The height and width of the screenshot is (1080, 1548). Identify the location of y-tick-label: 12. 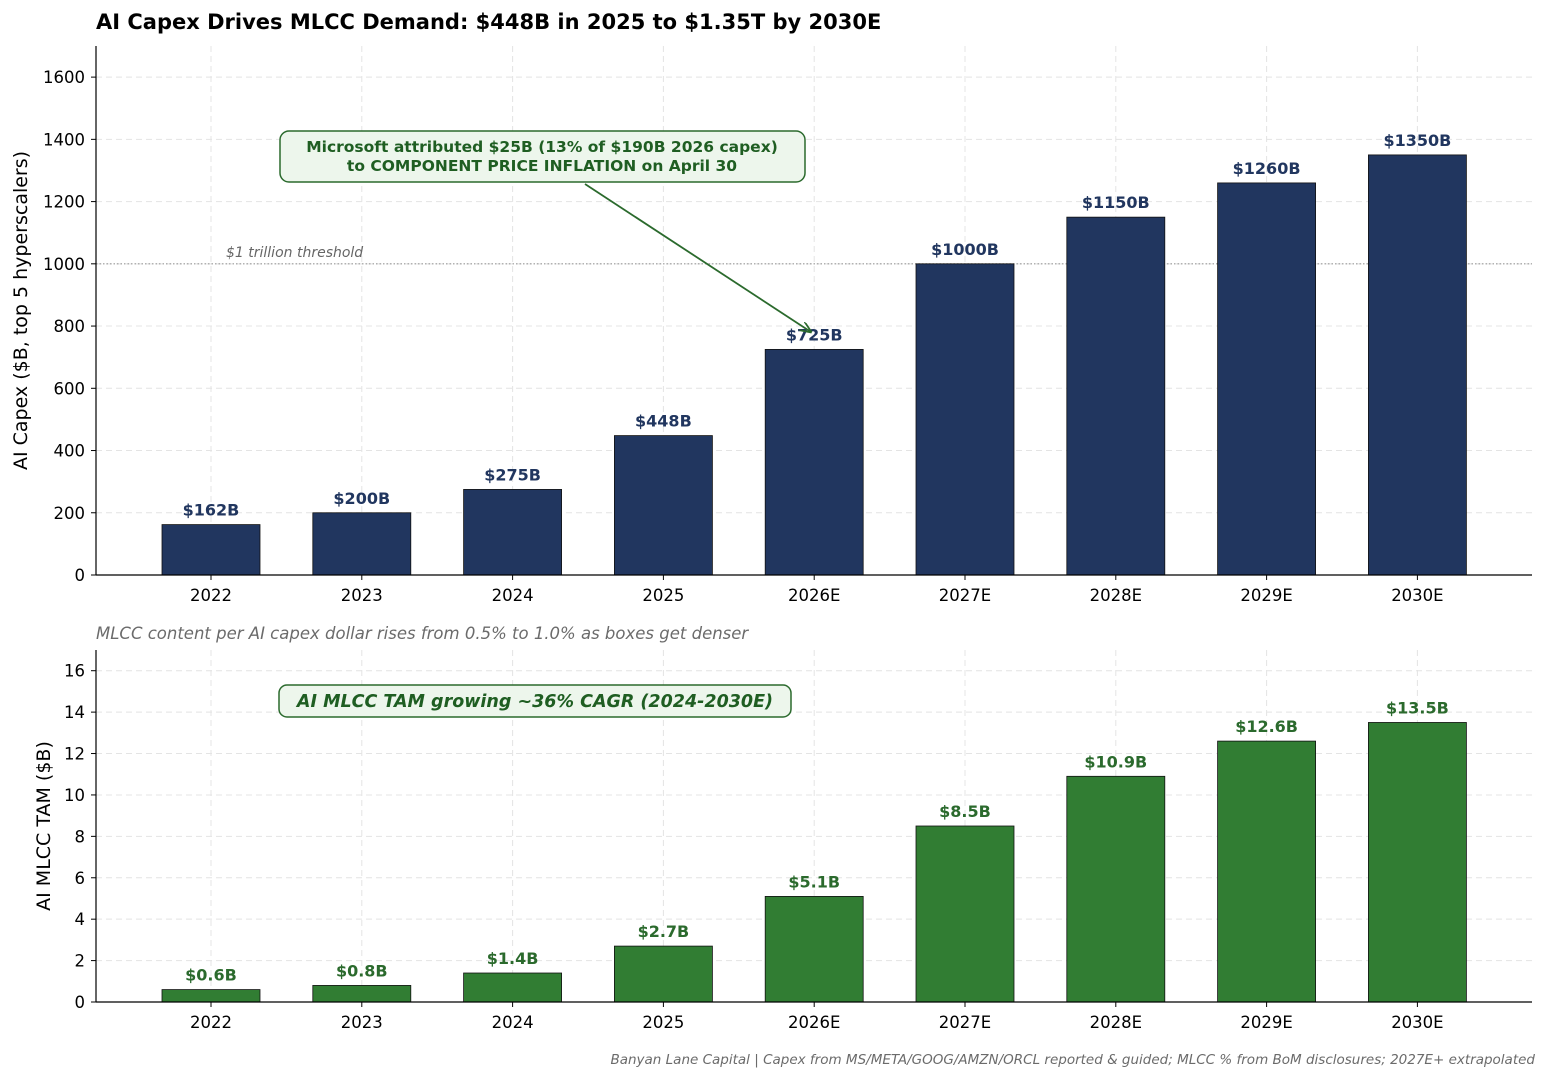
(74, 754).